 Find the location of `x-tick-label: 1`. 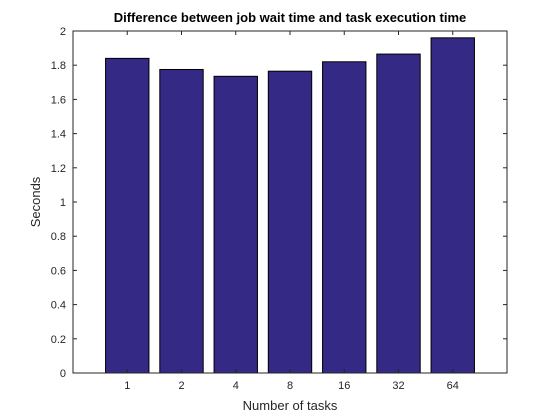

x-tick-label: 1 is located at coordinates (127, 386).